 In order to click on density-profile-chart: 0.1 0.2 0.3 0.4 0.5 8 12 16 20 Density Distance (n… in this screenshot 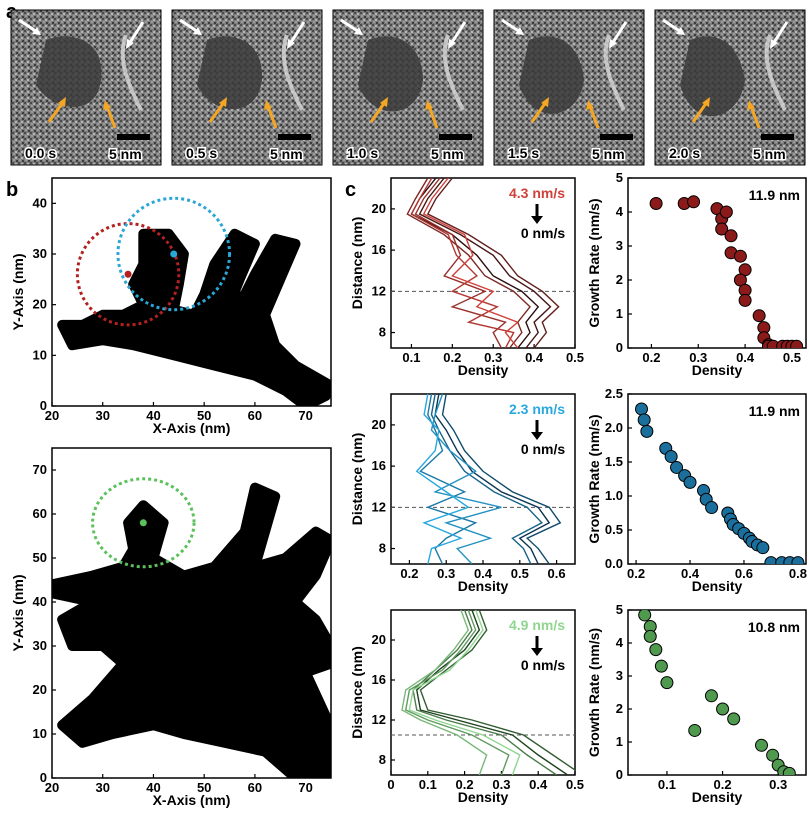, I will do `click(466, 277)`.